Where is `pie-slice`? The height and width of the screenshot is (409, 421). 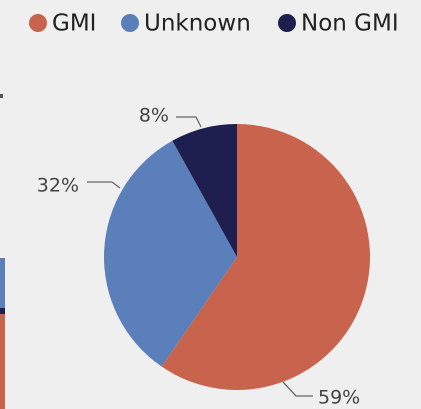 pie-slice is located at coordinates (204, 190).